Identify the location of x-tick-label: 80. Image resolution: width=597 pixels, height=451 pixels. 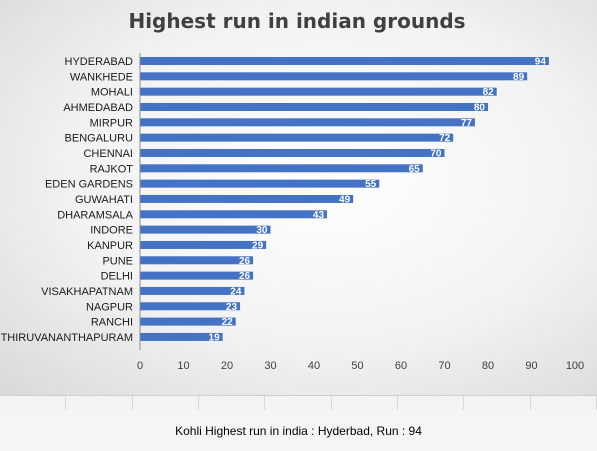
(488, 366).